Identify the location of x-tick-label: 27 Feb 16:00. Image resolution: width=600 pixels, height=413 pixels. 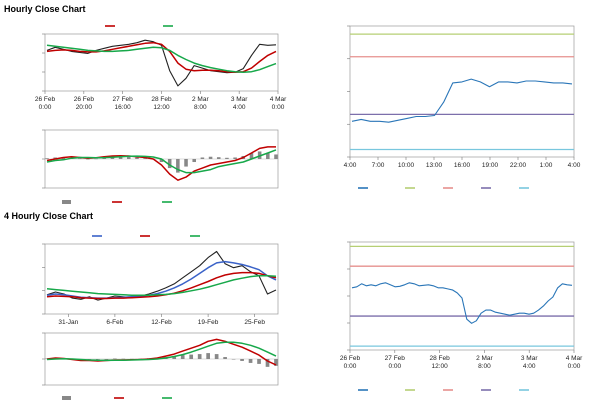
(123, 103).